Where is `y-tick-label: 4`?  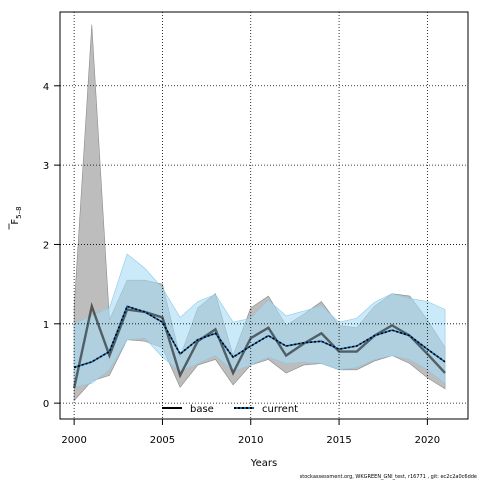 y-tick-label: 4 is located at coordinates (46, 87).